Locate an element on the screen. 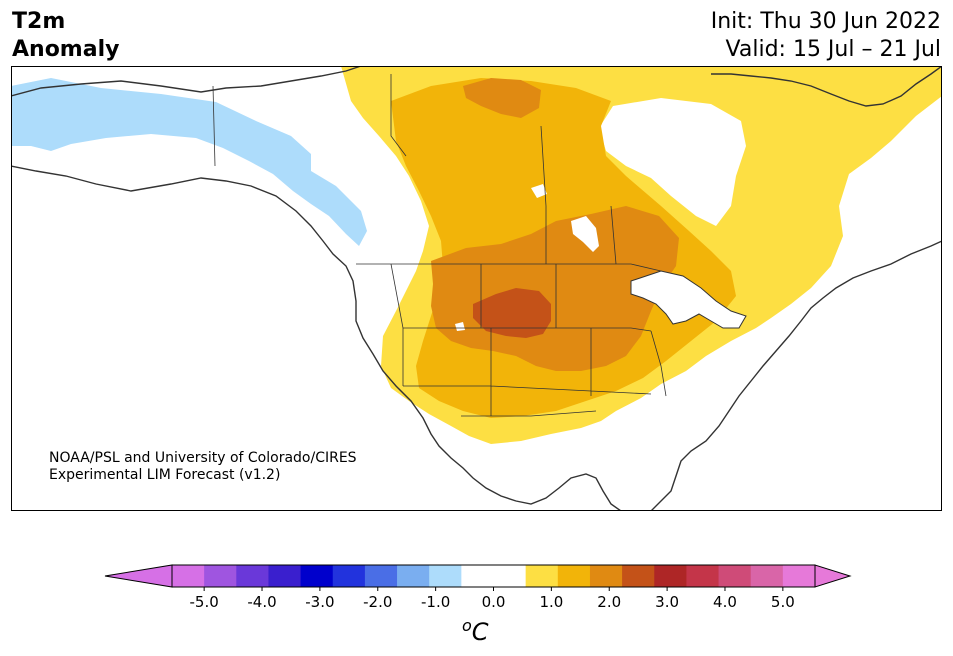 The height and width of the screenshot is (656, 953). title-line-1: T2m is located at coordinates (39, 21).